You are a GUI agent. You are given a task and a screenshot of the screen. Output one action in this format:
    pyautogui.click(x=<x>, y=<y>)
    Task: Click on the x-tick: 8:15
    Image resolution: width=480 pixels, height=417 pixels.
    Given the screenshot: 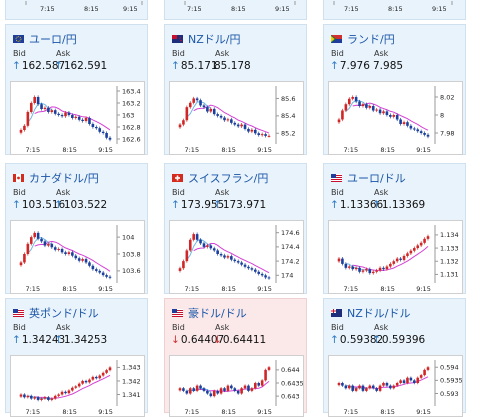 What is the action you would take?
    pyautogui.click(x=395, y=9)
    